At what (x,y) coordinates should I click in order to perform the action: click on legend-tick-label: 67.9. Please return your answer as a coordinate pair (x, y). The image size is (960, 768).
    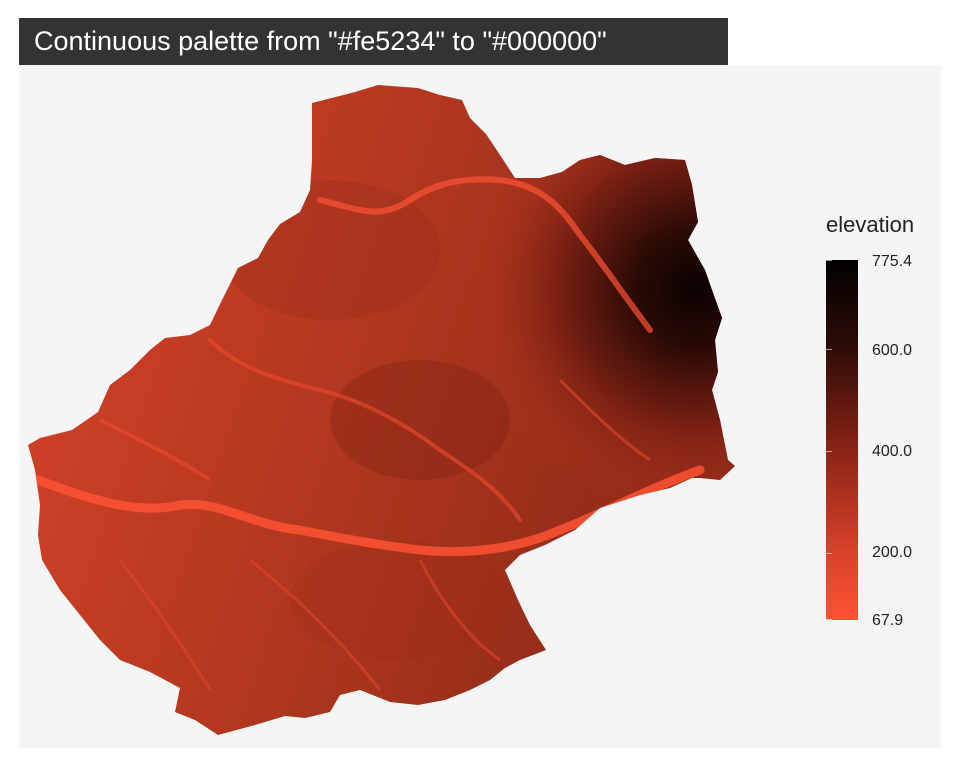
    Looking at the image, I should click on (888, 620).